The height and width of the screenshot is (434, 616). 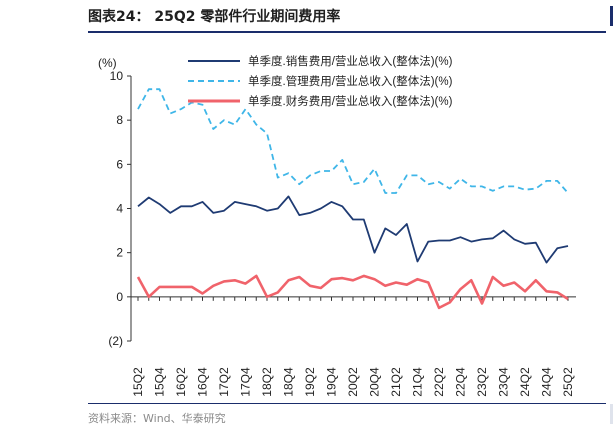 I want to click on source-divider, so click(x=347, y=403).